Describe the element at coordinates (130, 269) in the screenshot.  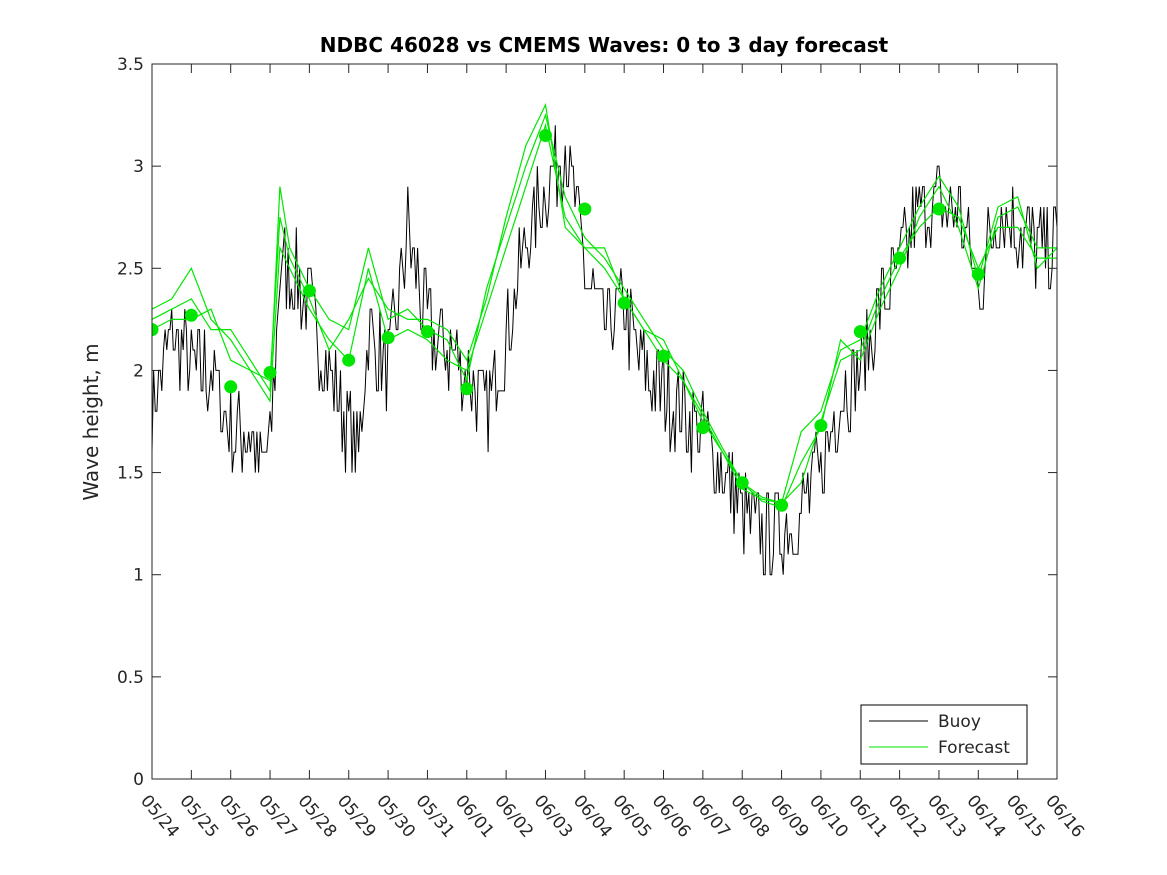
I see `y-tick-label: 2.5` at that location.